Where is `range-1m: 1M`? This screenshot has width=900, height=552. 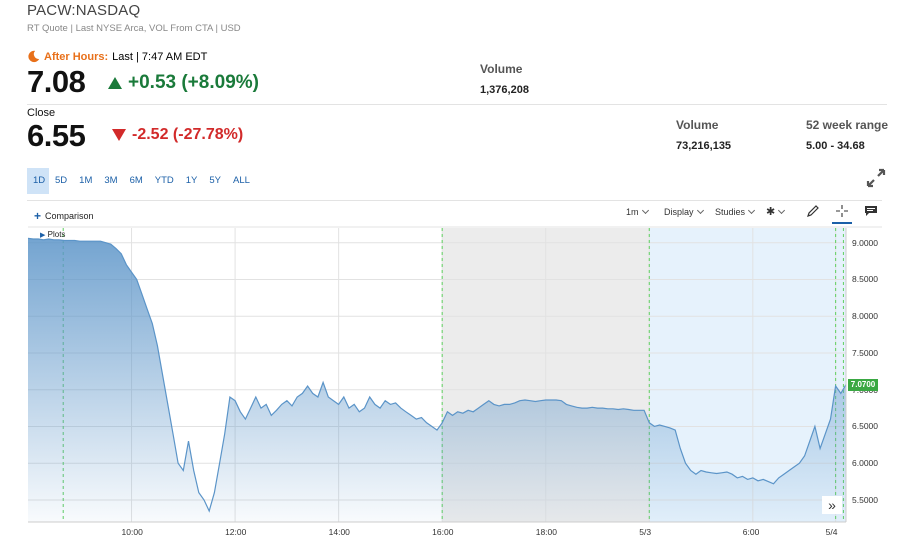 range-1m: 1M is located at coordinates (86, 180).